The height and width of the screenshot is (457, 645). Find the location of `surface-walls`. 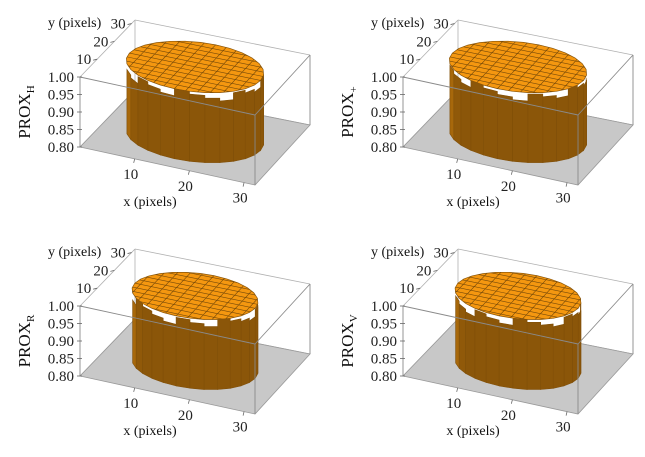

surface-walls is located at coordinates (518, 113).